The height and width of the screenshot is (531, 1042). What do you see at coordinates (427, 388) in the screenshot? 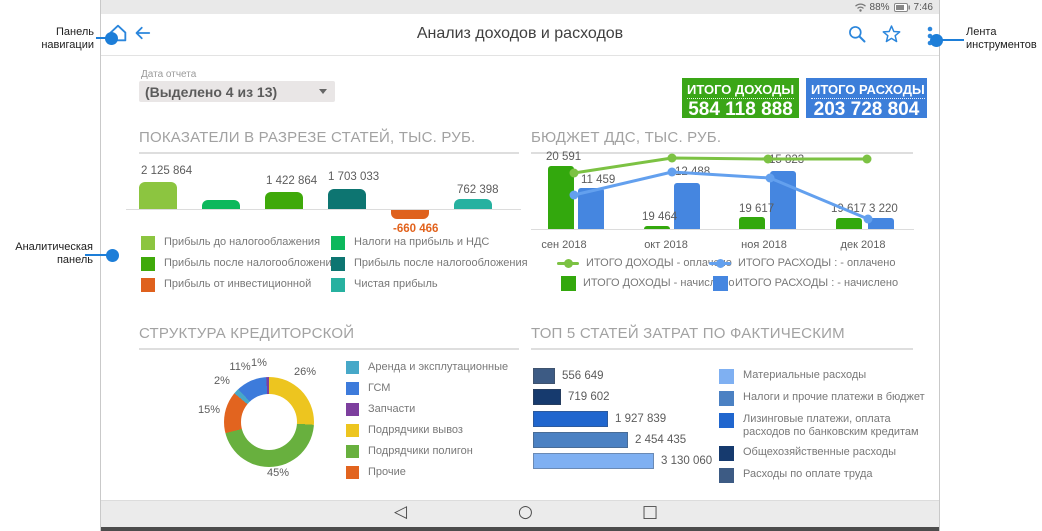
I see `legend-item: ГСМ` at bounding box center [427, 388].